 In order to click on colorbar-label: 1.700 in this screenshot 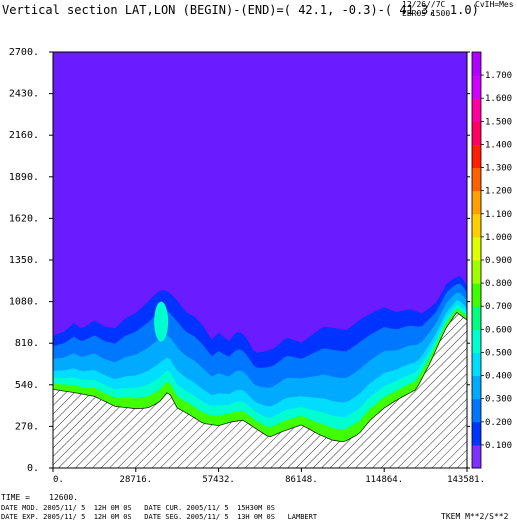, I will do `click(498, 76)`.